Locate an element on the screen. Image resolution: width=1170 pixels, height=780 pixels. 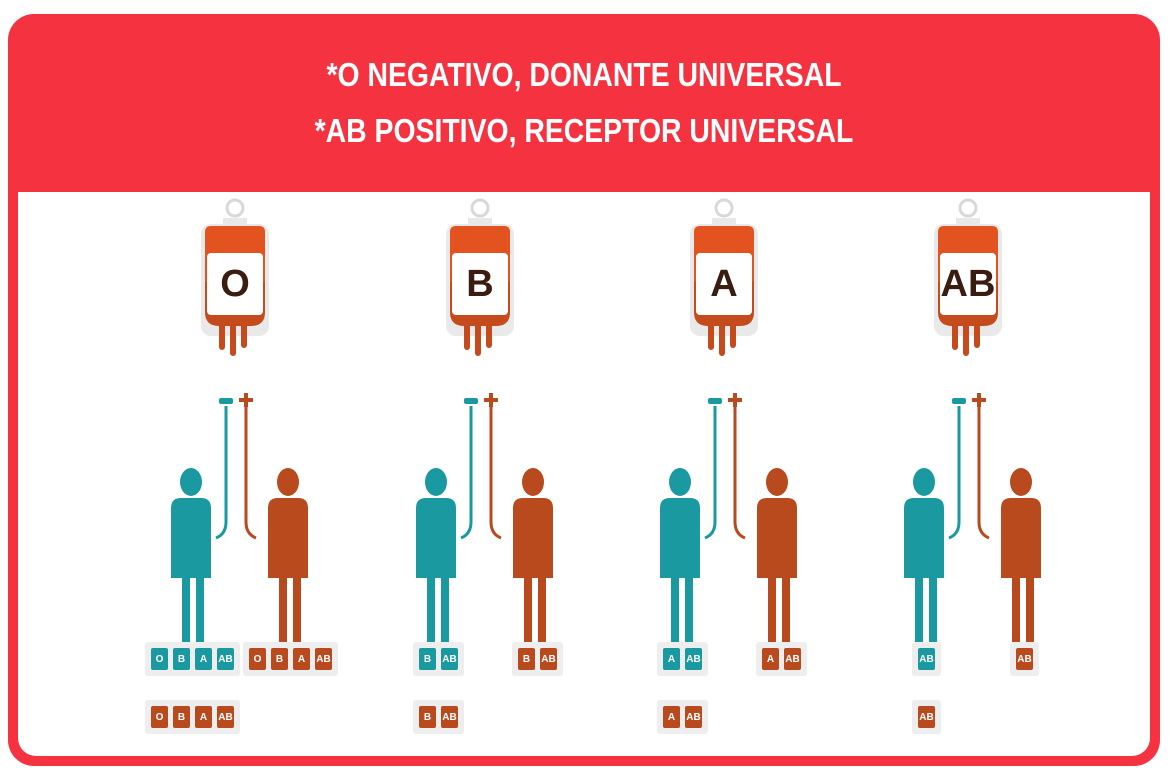
header-line-universal-donor: *O NEGATIVO, DONANTE UNIVERSAL is located at coordinates (584, 74).